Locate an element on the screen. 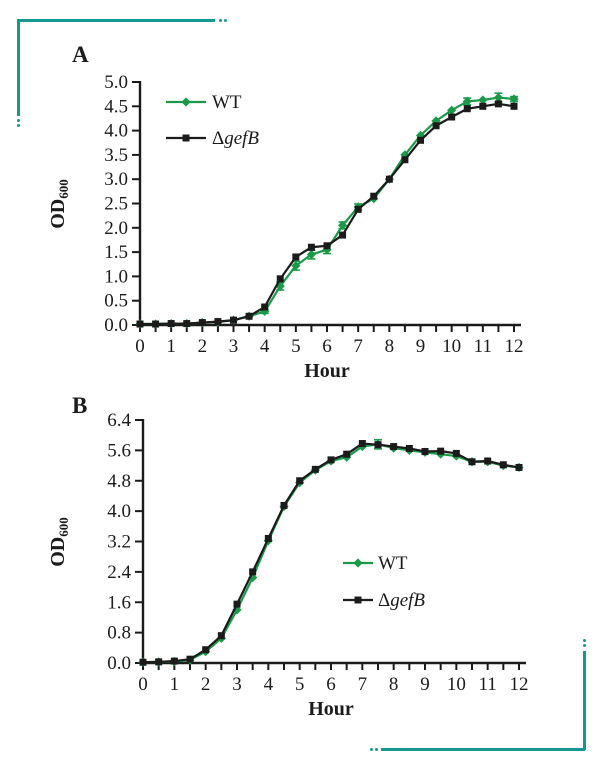  y-axis-tick-label: 4.8 is located at coordinates (119, 481).